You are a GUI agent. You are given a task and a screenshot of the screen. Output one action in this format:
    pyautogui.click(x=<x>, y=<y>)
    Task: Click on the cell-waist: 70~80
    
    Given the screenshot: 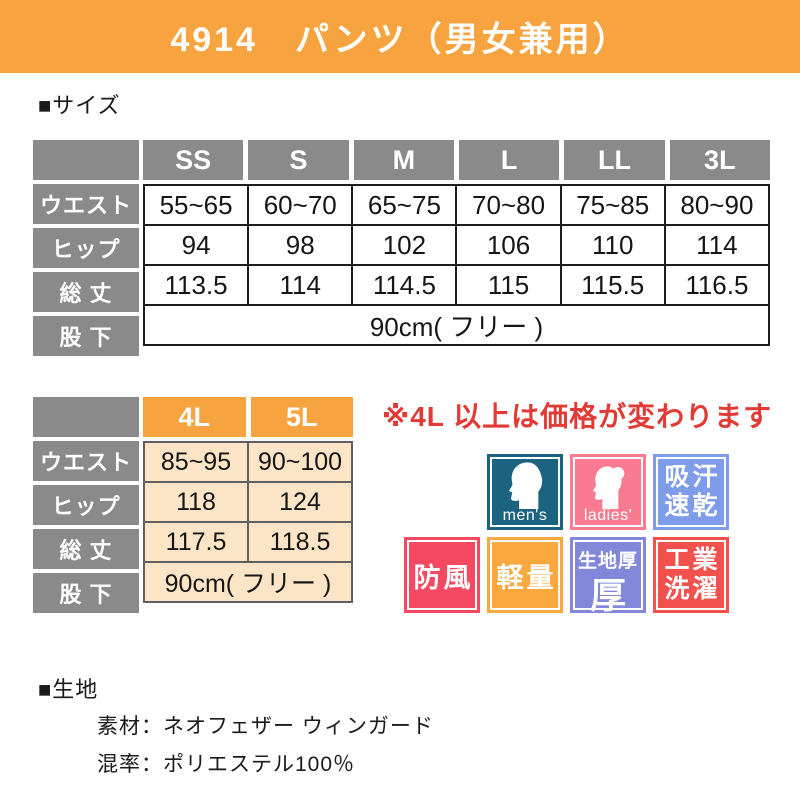 What is the action you would take?
    pyautogui.click(x=508, y=205)
    